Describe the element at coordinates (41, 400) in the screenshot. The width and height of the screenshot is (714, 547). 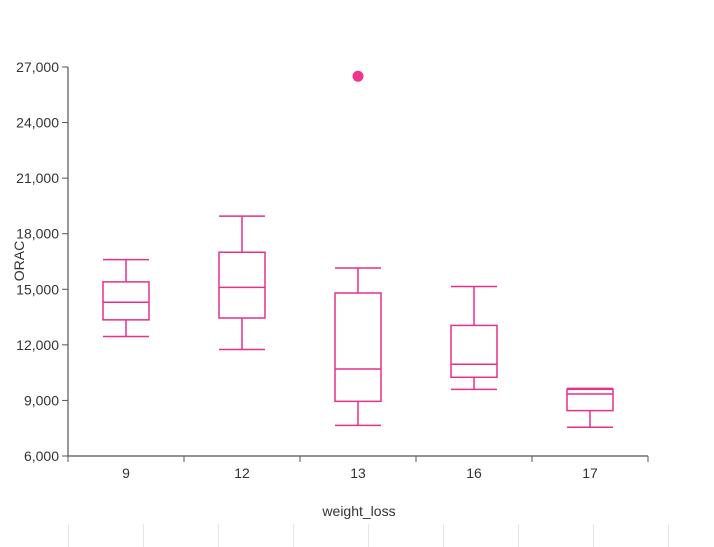
I see `y-tick-label: 9,000` at that location.